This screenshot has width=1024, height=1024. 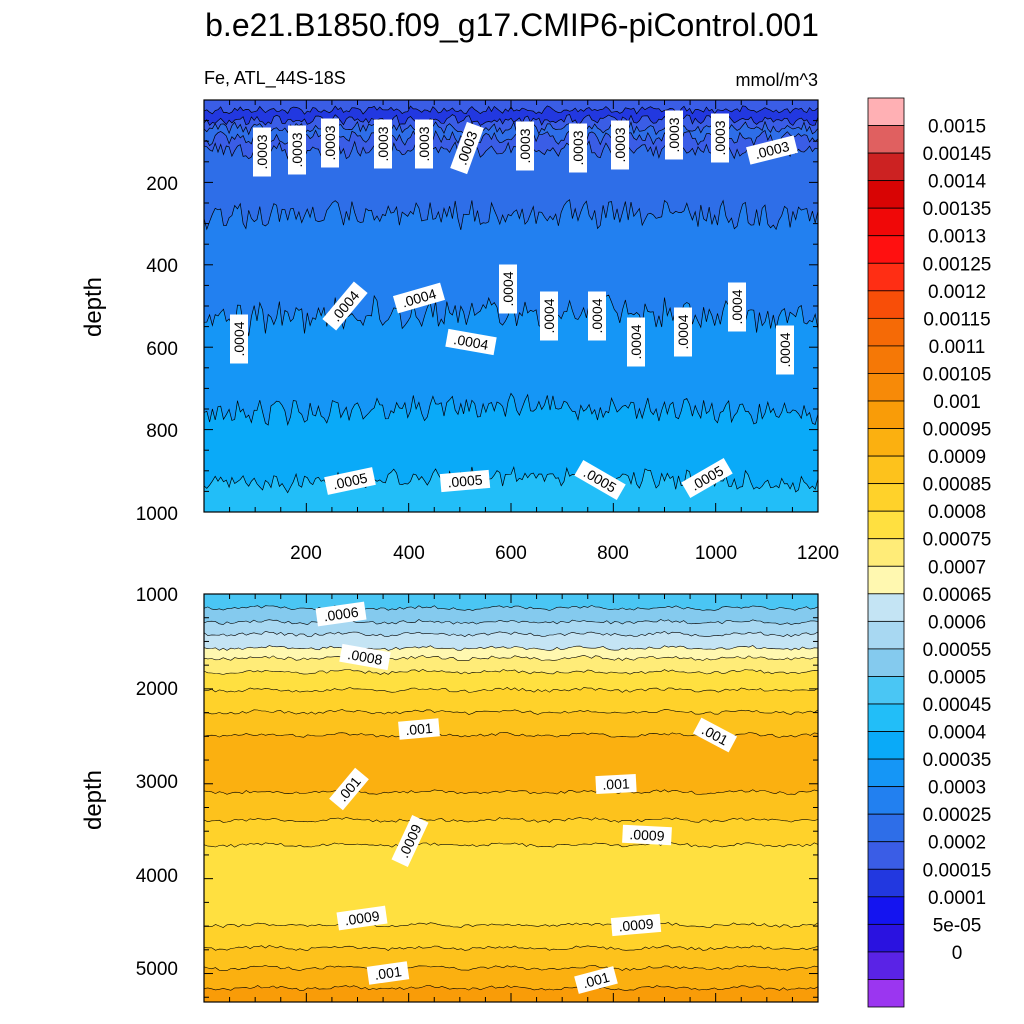 I want to click on bottom-y-axis-label: depth, so click(x=93, y=800).